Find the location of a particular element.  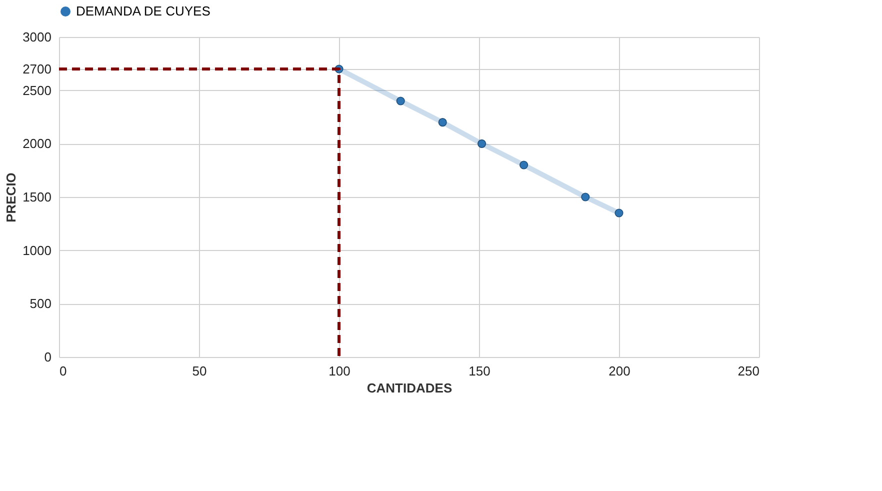

x-tick-label: 100 is located at coordinates (339, 371).